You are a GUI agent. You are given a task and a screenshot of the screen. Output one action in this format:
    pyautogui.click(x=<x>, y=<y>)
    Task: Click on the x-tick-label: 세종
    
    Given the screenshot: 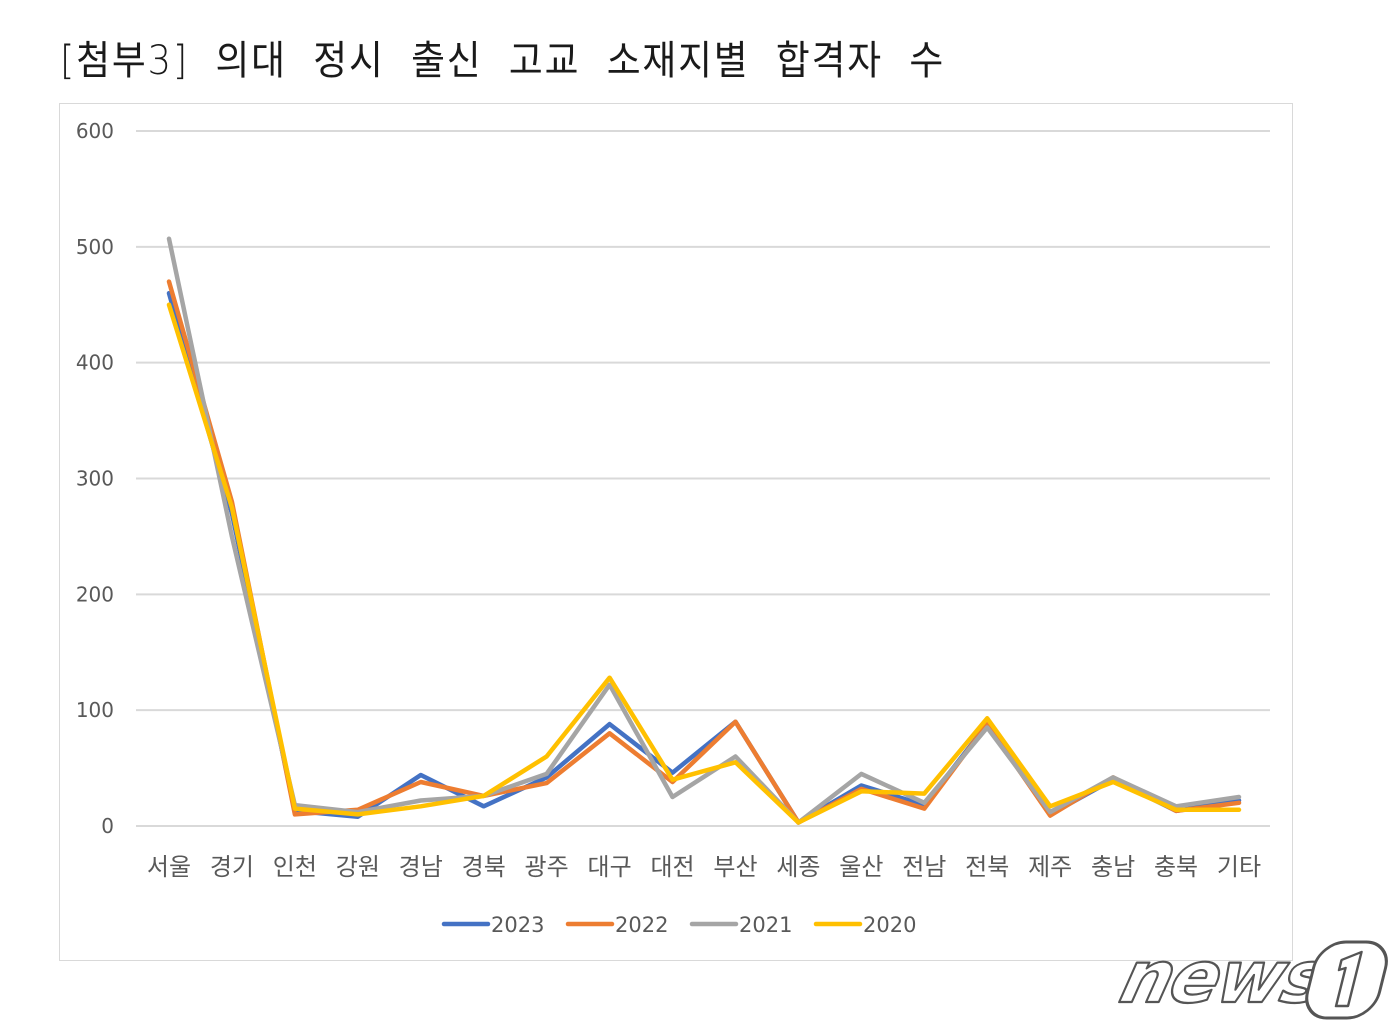 What is the action you would take?
    pyautogui.click(x=798, y=867)
    